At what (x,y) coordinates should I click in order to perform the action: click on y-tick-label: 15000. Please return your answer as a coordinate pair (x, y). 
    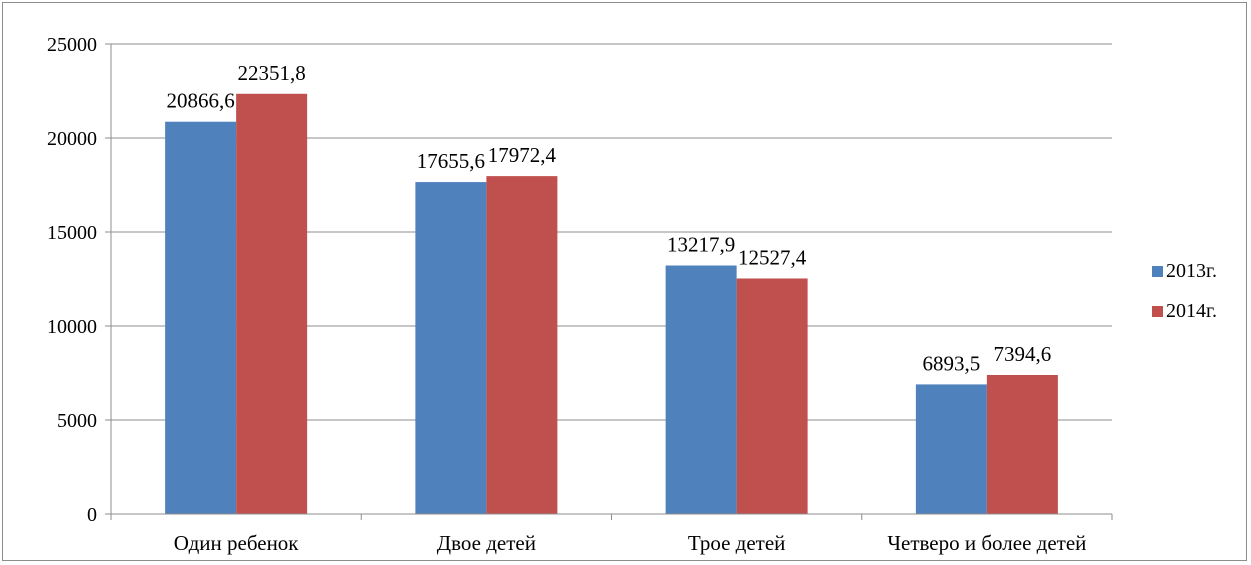
    Looking at the image, I should click on (72, 233).